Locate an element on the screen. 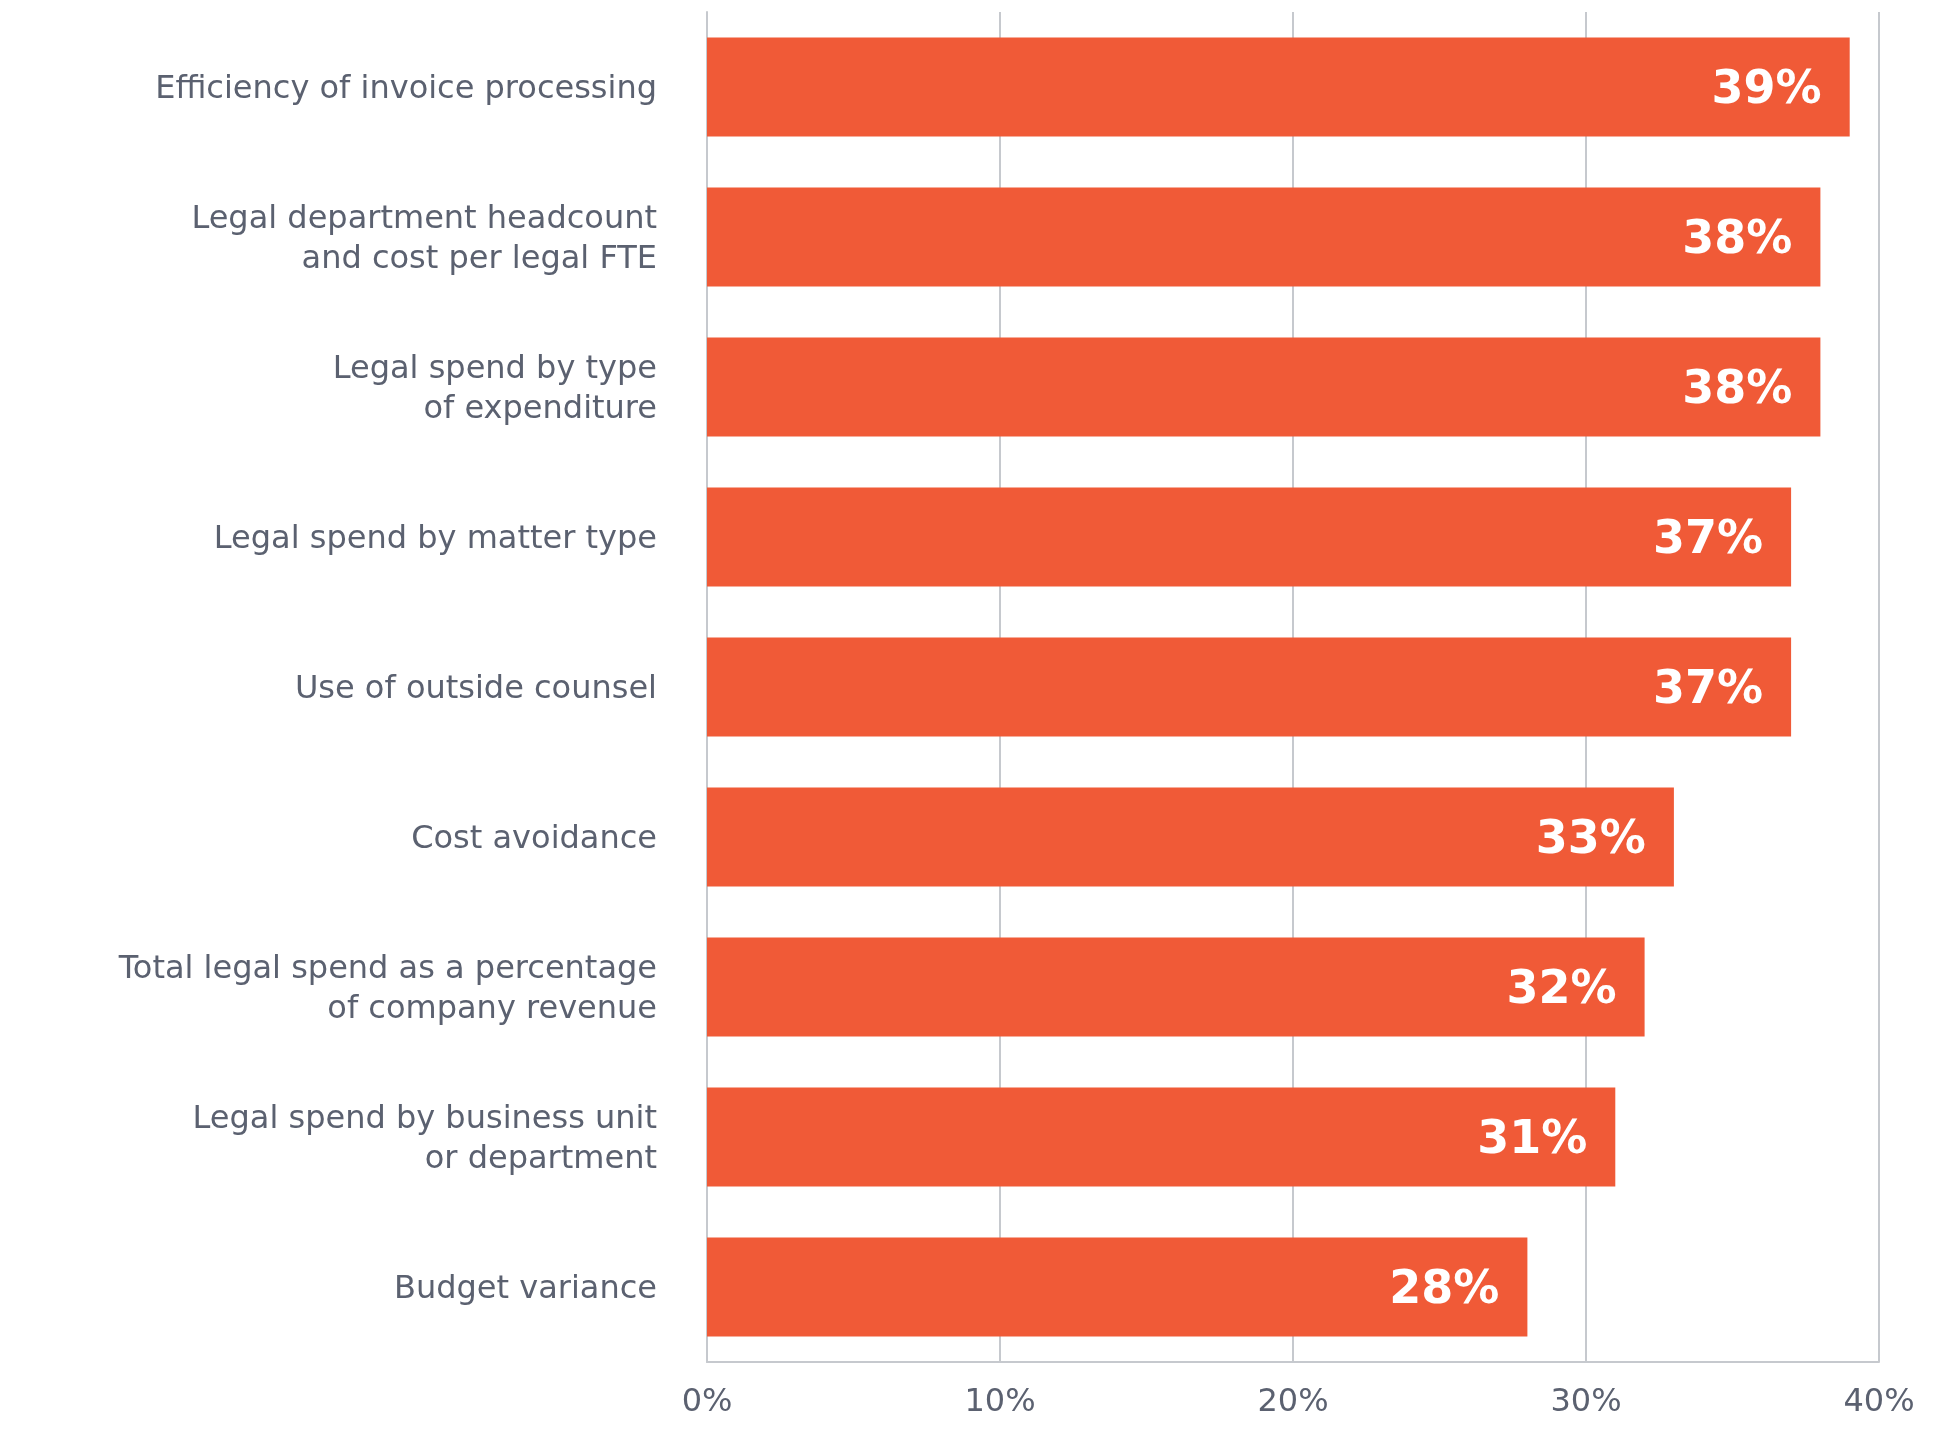 The height and width of the screenshot is (1432, 1952). y-tick-label: Cost avoidance is located at coordinates (534, 837).